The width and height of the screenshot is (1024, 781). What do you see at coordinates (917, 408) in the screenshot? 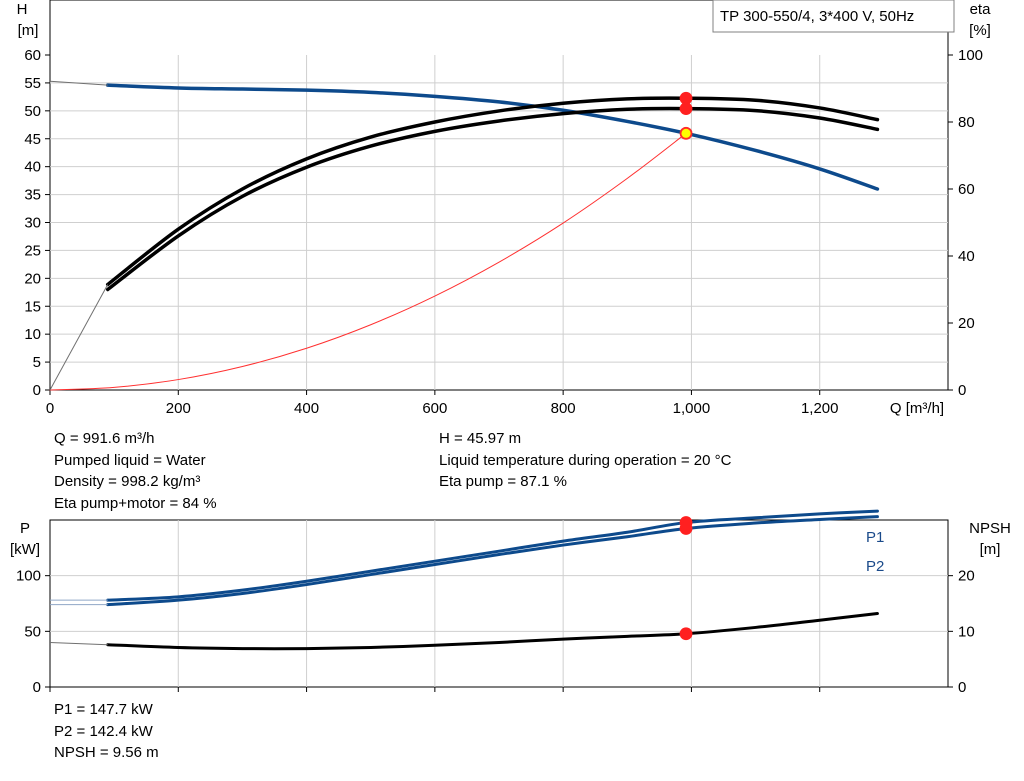
I see `flow-axis-label: Q [m³/h]` at bounding box center [917, 408].